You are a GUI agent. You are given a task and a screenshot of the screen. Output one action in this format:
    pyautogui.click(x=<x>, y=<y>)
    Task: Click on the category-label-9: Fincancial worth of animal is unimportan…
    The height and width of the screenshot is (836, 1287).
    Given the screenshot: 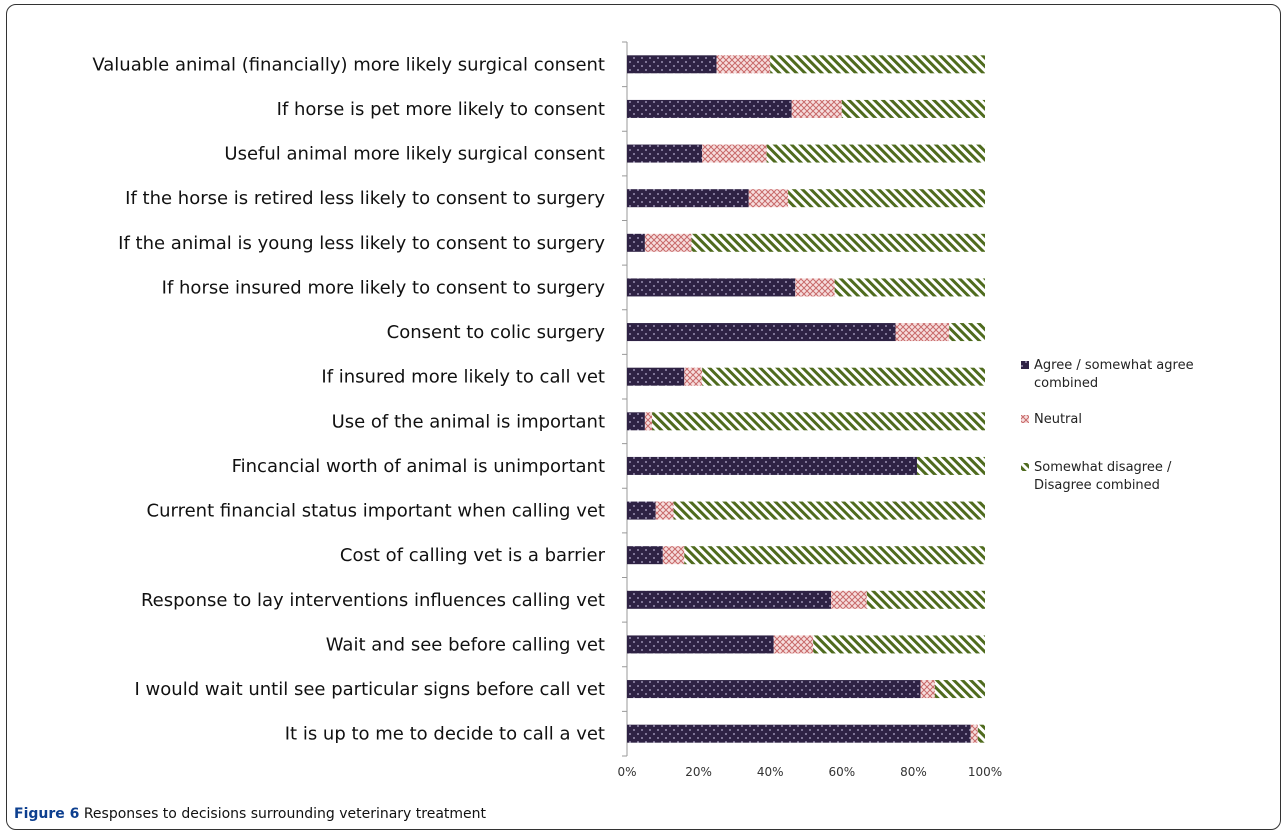 What is the action you would take?
    pyautogui.click(x=418, y=466)
    